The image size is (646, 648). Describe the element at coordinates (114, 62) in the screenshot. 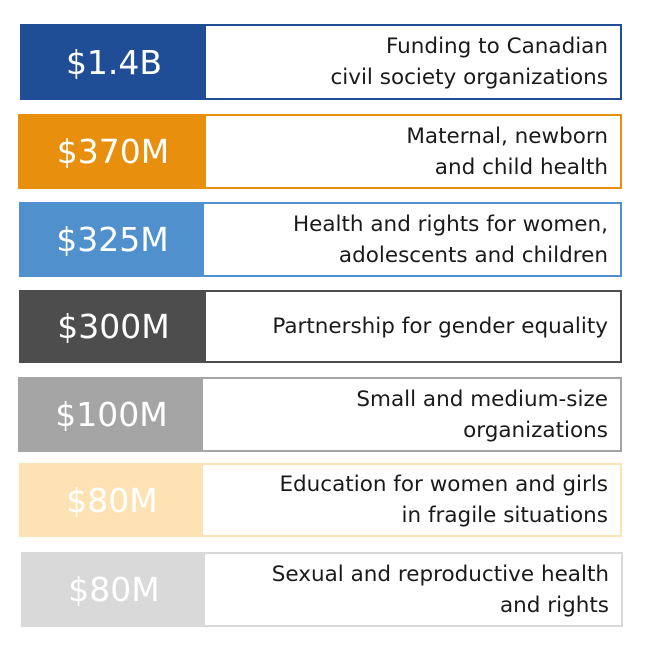

I see `funding-amount: $1.4B` at that location.